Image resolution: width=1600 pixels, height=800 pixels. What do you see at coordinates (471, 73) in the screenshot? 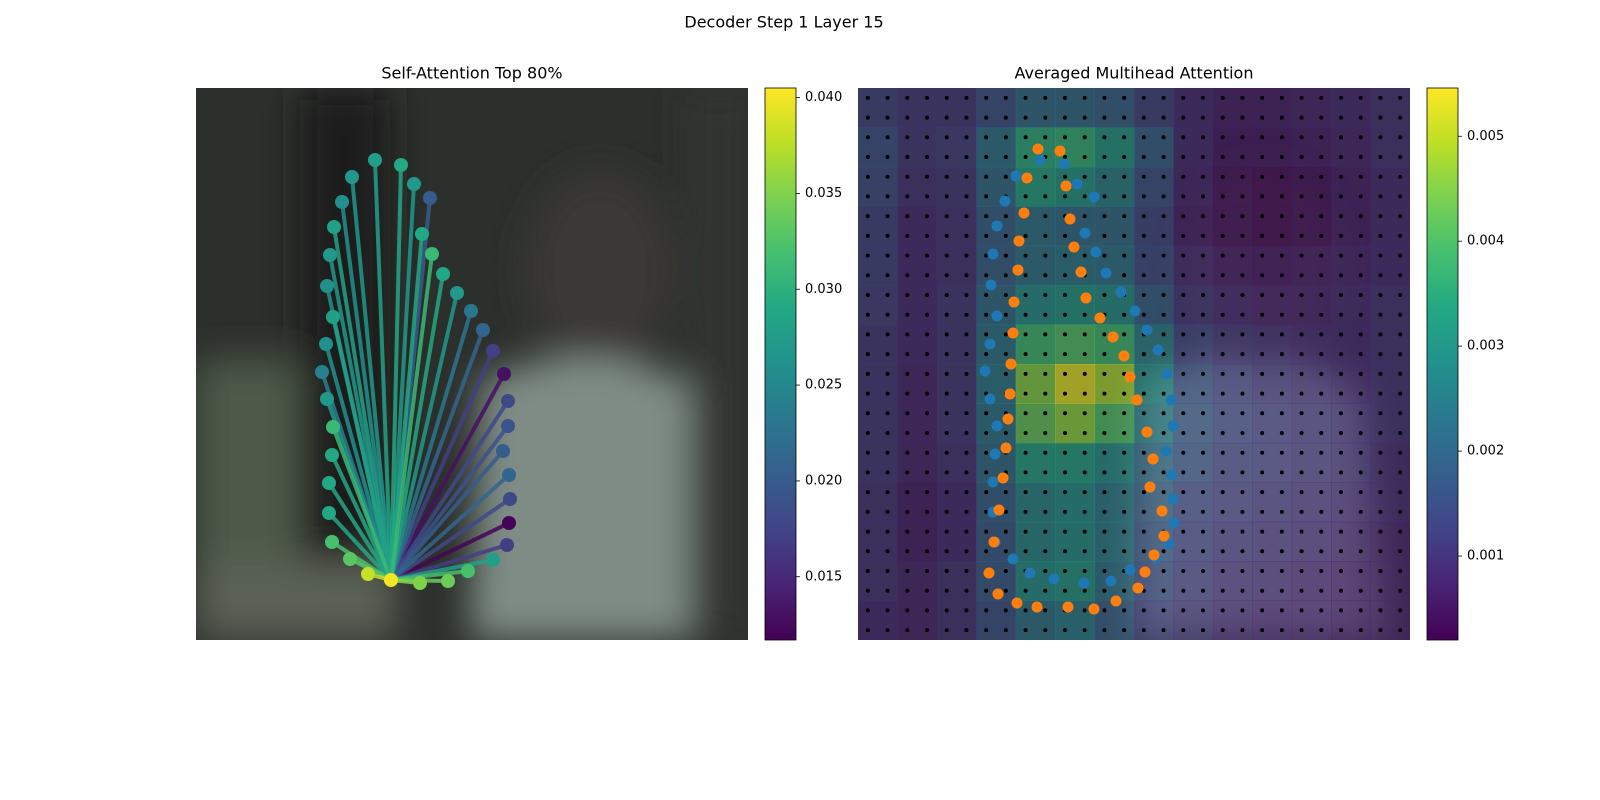
I see `axes-title: Self-Attention Top 80%` at bounding box center [471, 73].